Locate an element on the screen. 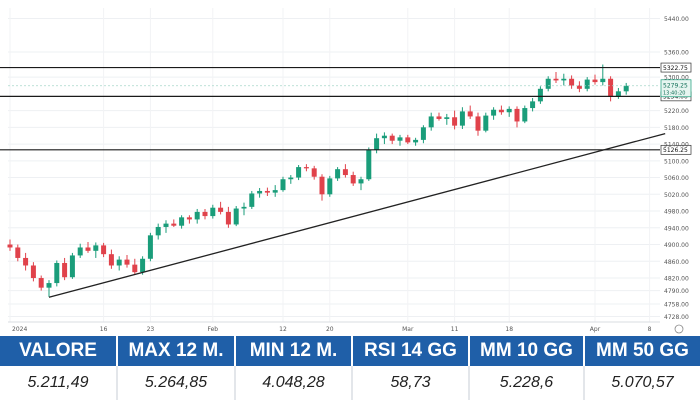 The height and width of the screenshot is (400, 700). x-tick-label: 2024 is located at coordinates (19, 329).